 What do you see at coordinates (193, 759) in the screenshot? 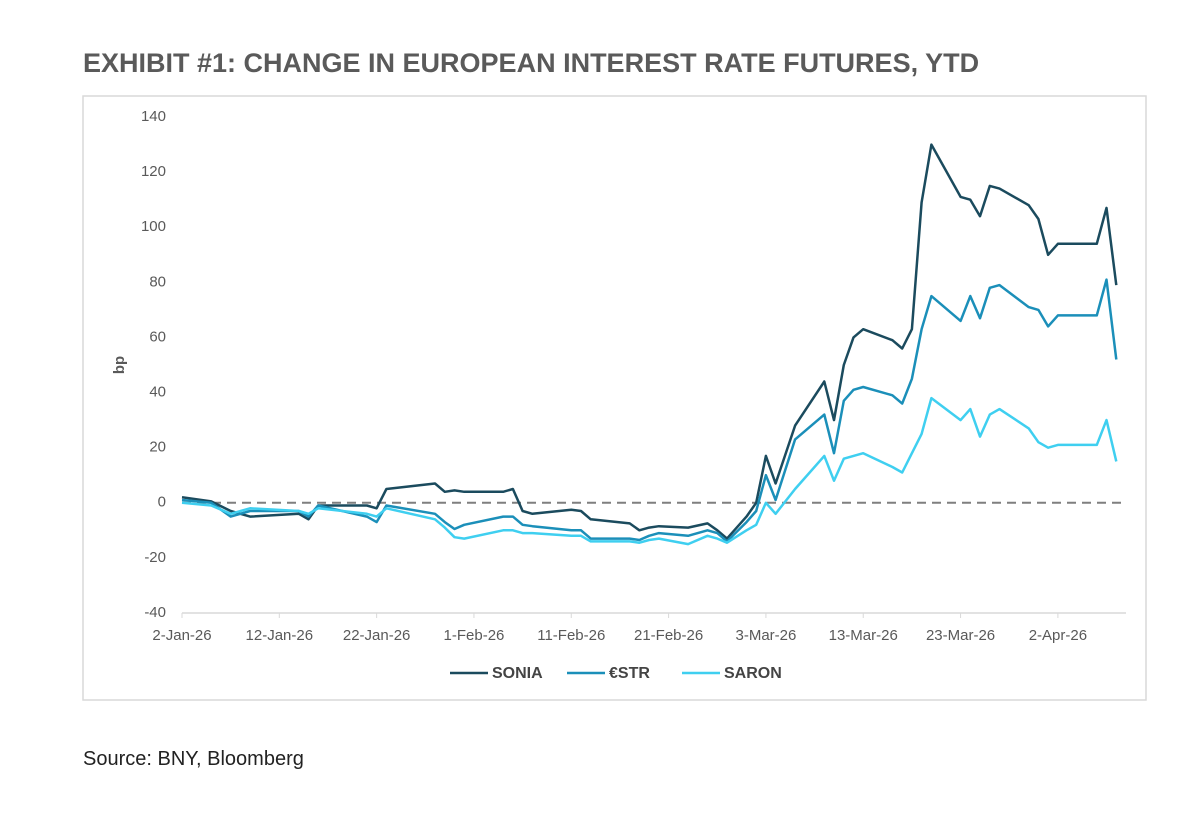
I see `source-note: Source: BNY, Bloomberg` at bounding box center [193, 759].